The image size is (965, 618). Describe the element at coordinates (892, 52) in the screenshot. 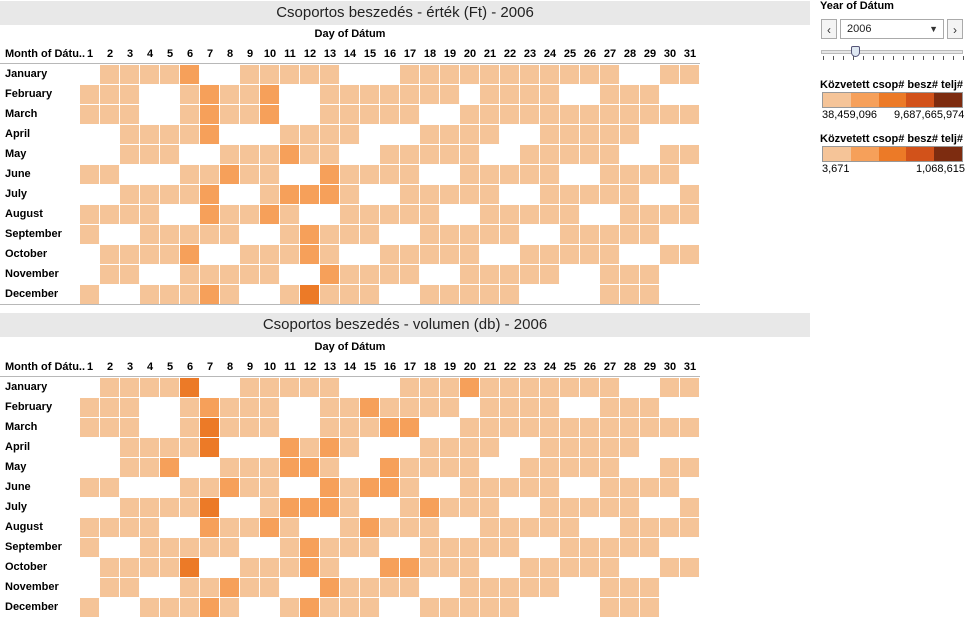

I see `year-slider-track` at that location.